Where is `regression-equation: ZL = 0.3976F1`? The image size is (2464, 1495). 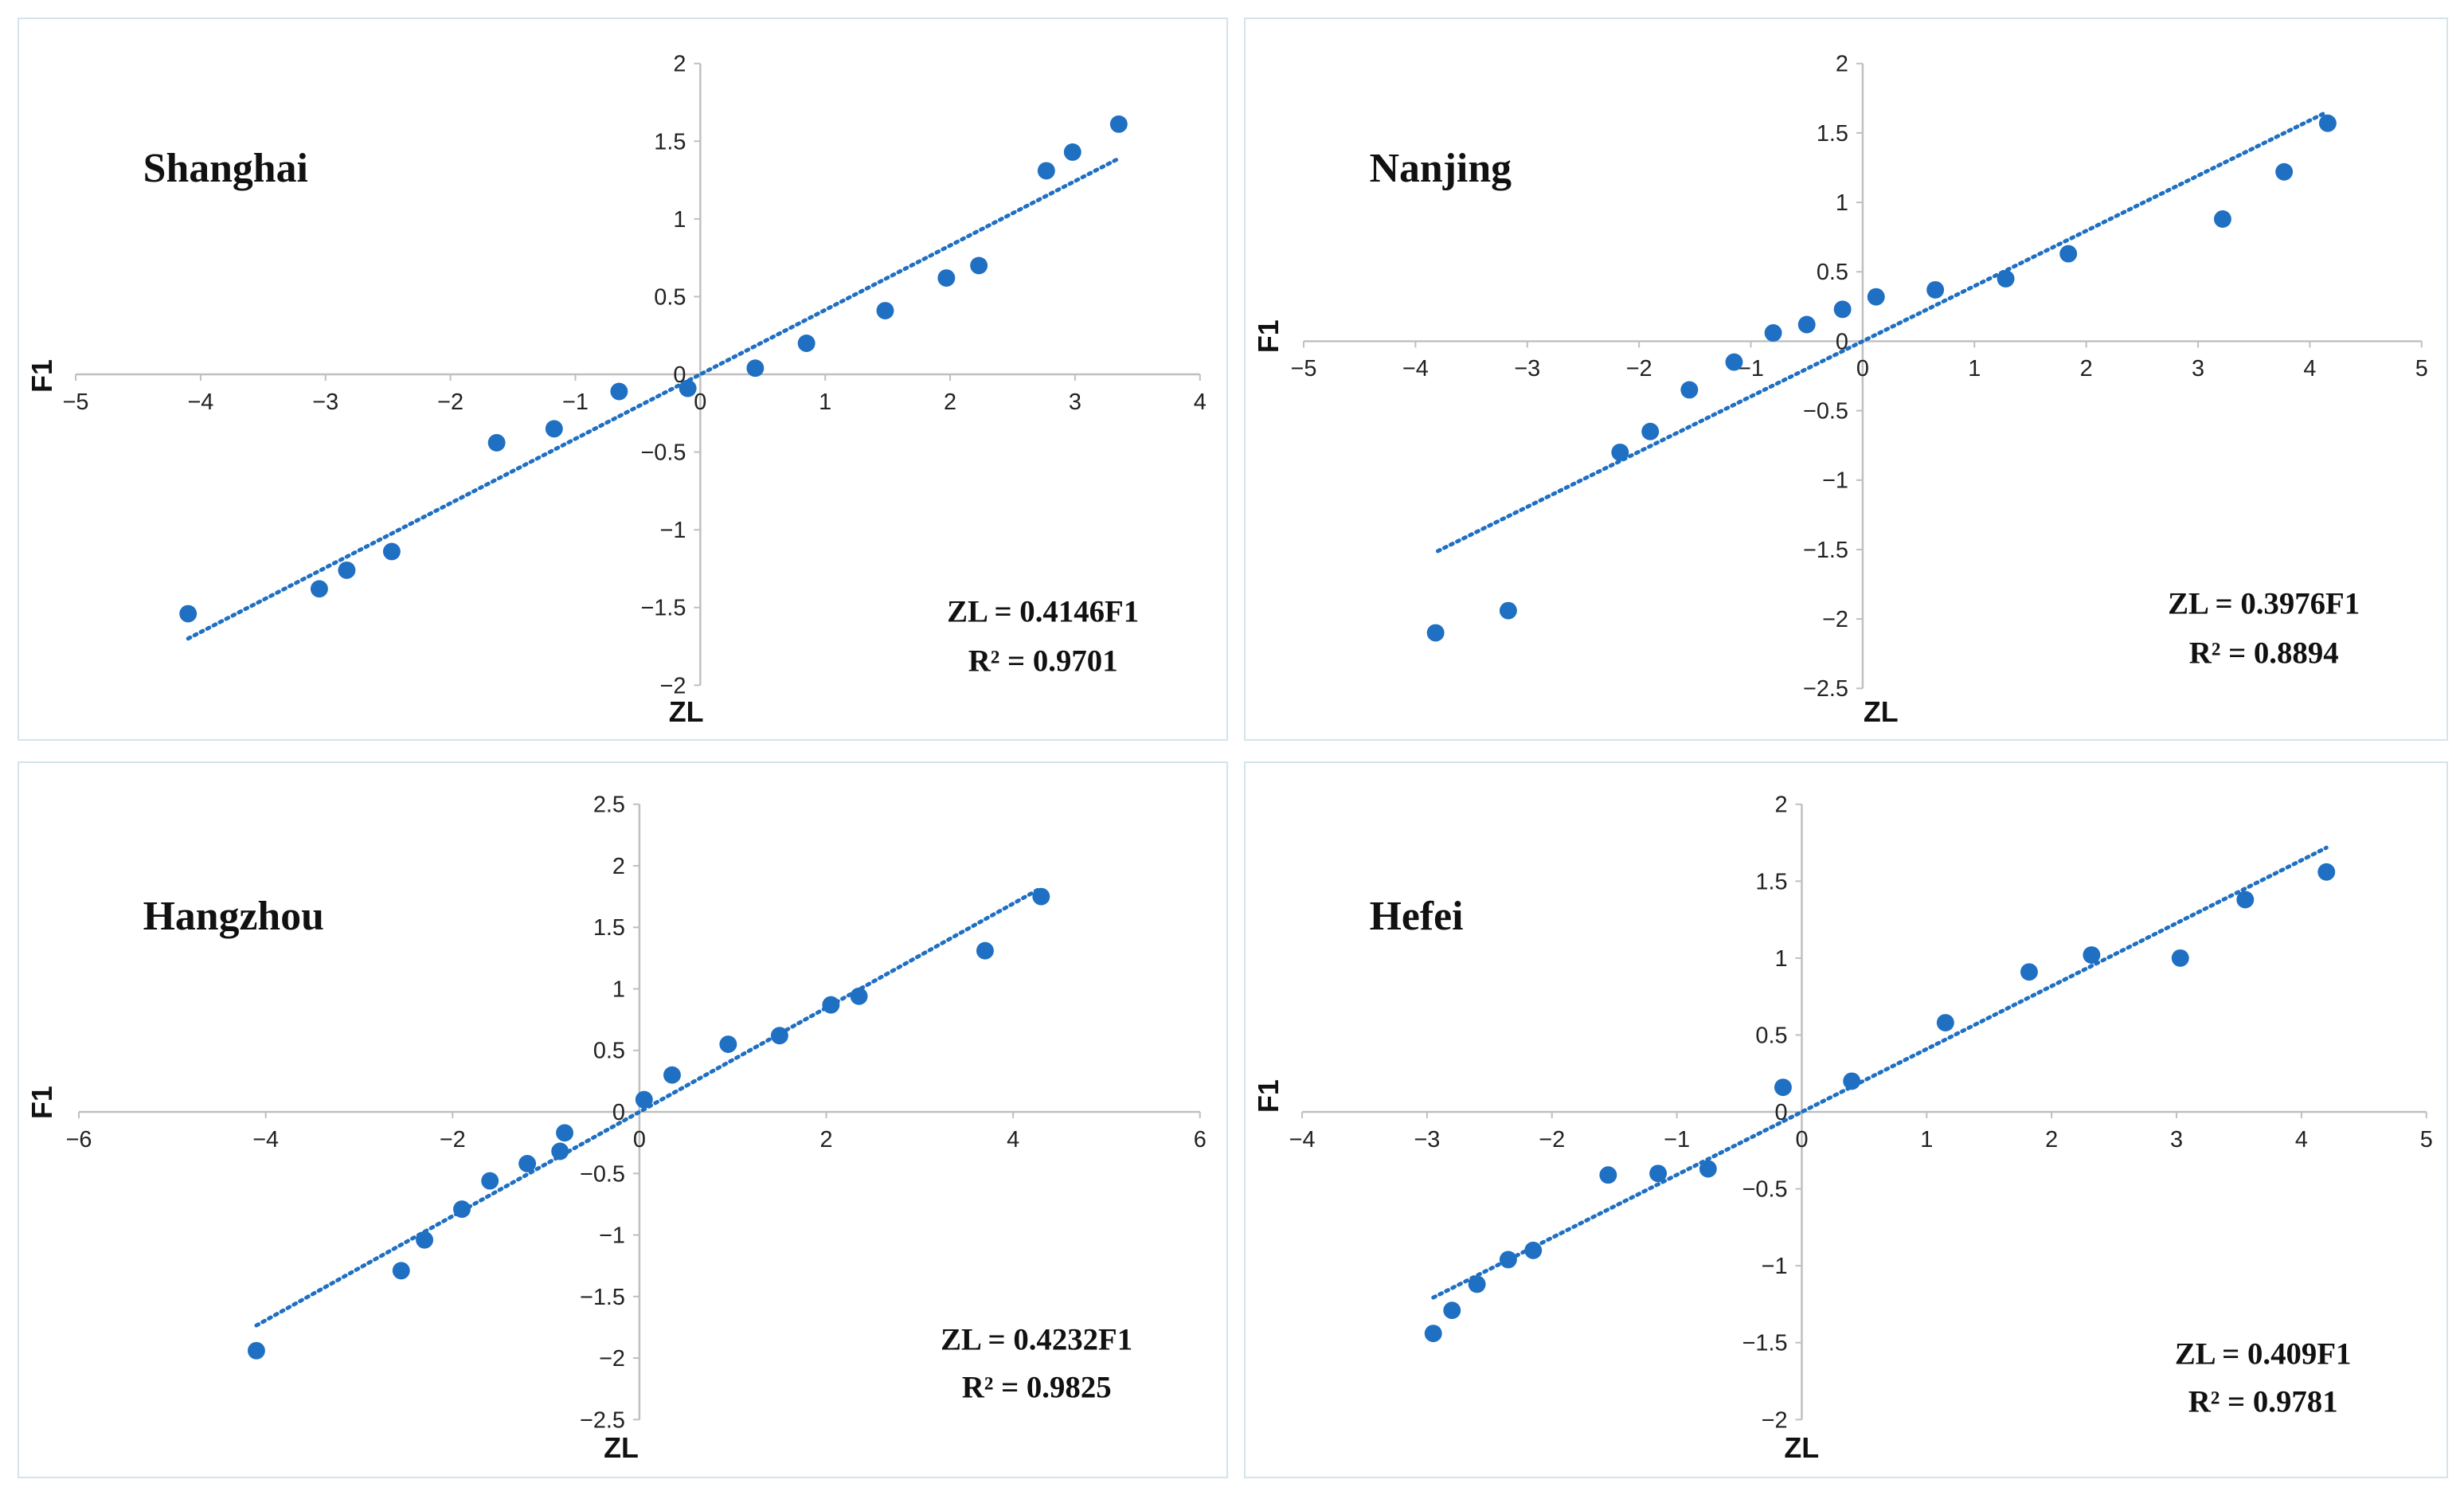 regression-equation: ZL = 0.3976F1 is located at coordinates (2264, 604).